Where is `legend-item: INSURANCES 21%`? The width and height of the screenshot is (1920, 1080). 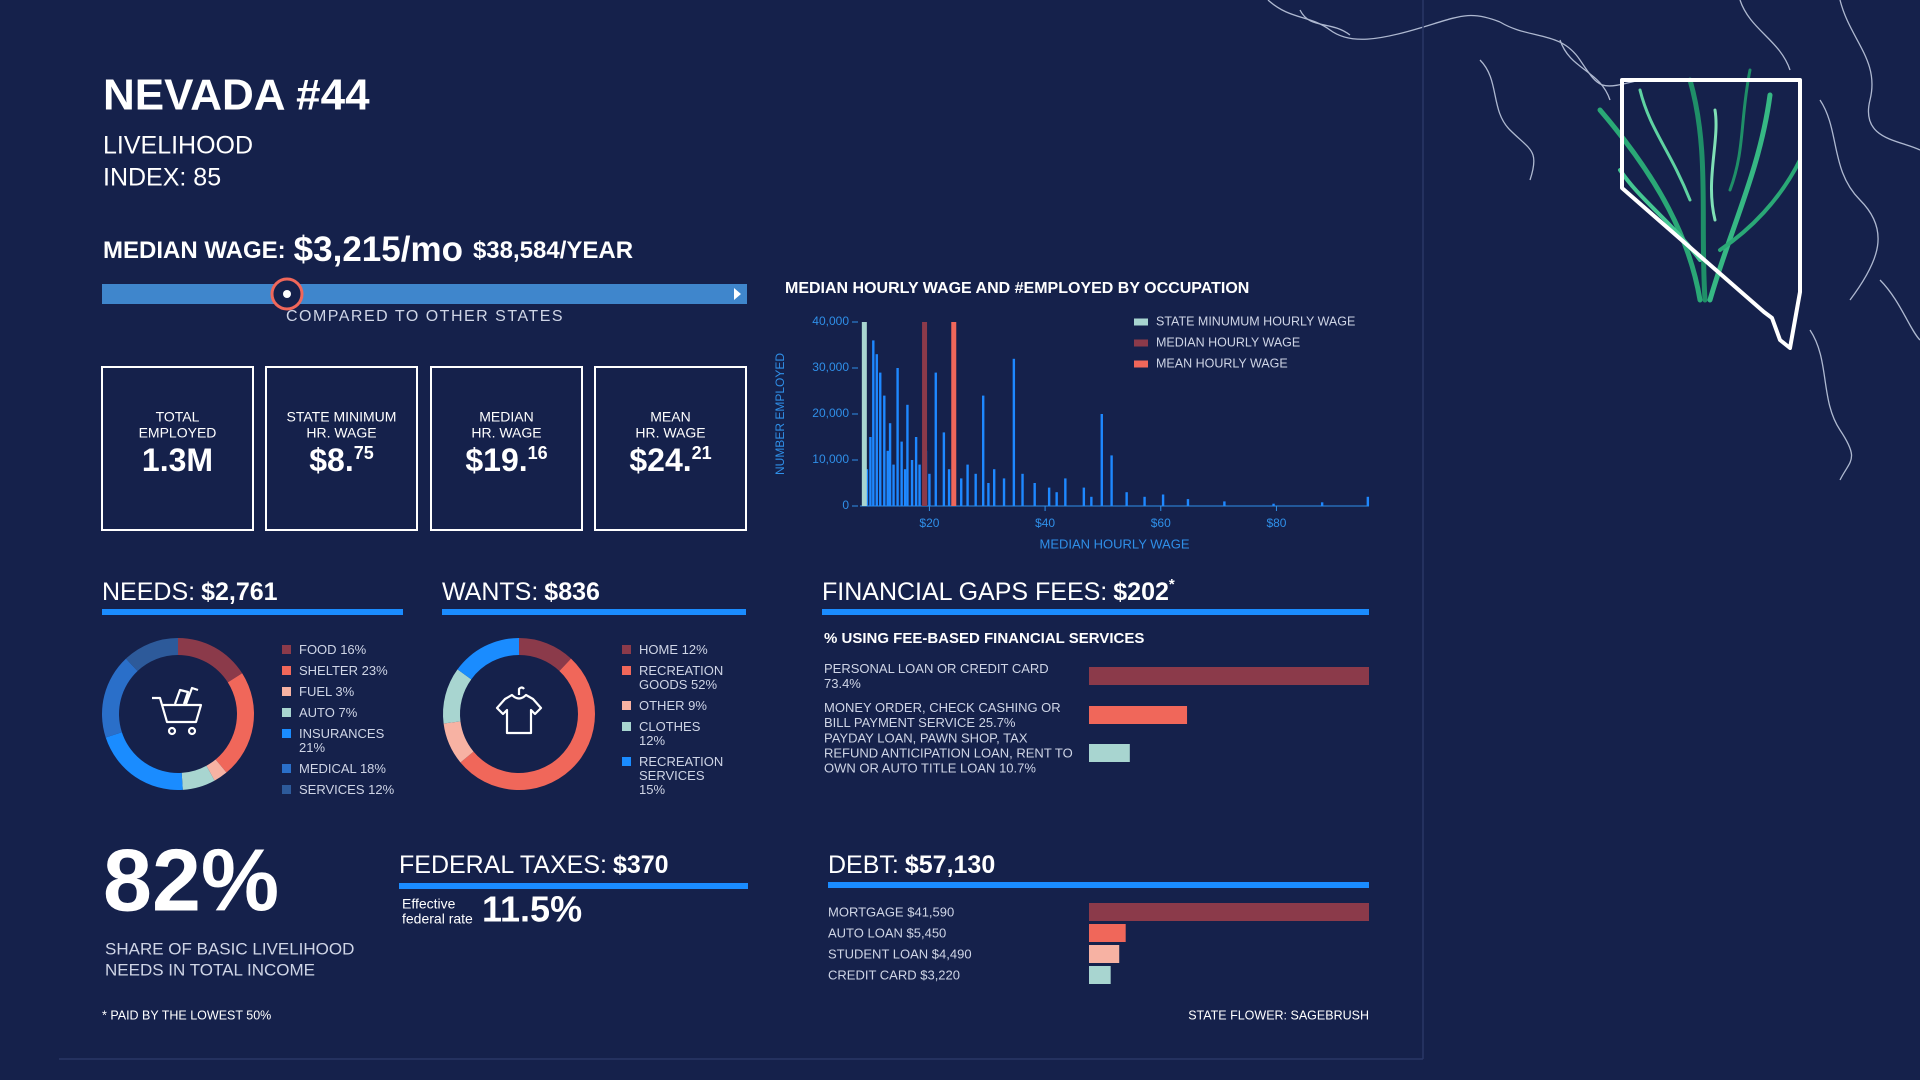
legend-item: INSURANCES 21% is located at coordinates (347, 741).